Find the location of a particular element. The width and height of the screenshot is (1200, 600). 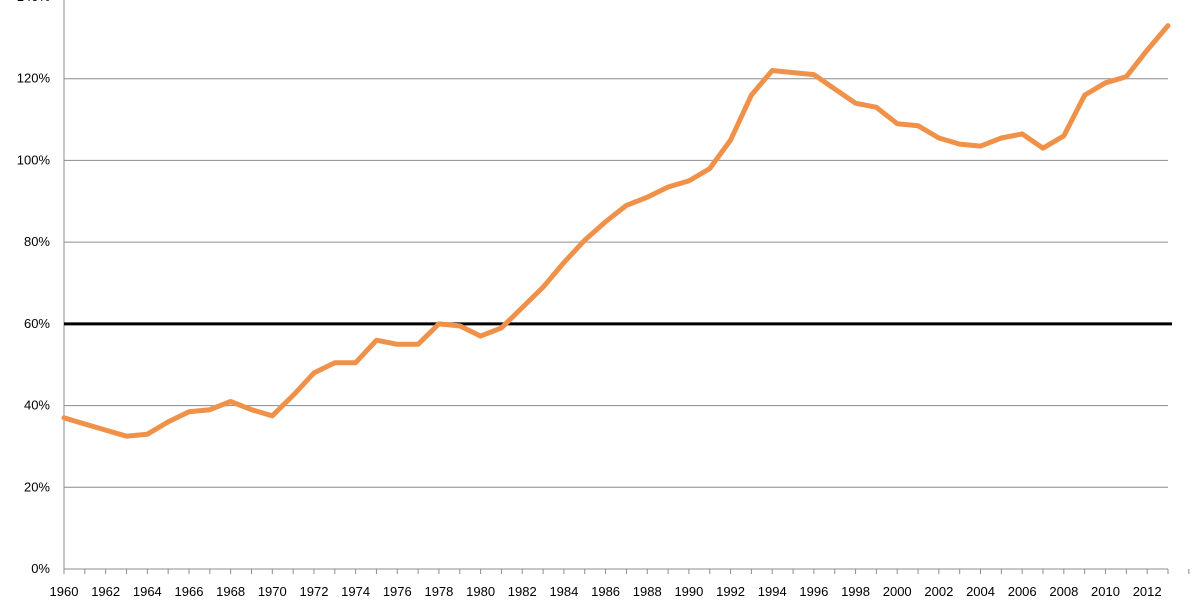

x-tick-label: 1974 is located at coordinates (355, 591).